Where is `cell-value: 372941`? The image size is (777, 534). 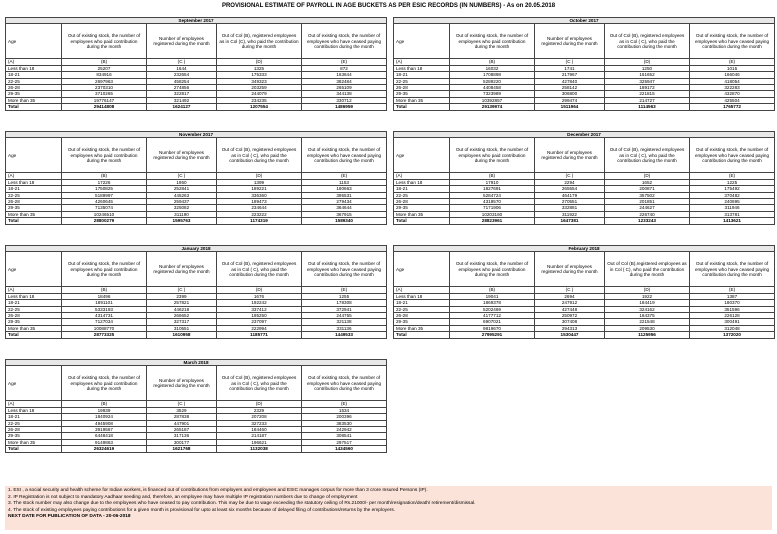 cell-value: 372941 is located at coordinates (344, 309).